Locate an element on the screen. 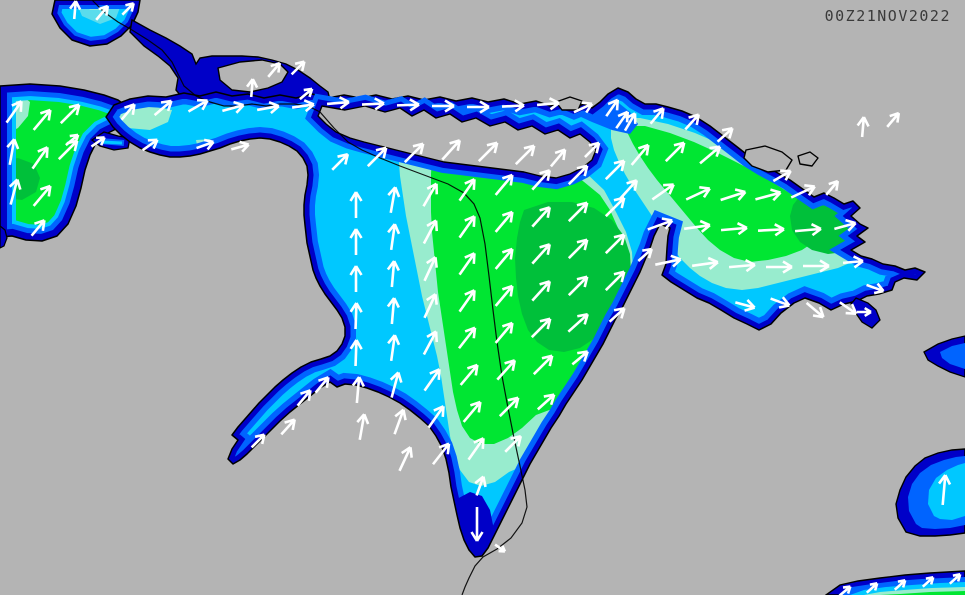 The image size is (965, 595). little-current-island is located at coordinates (569, 103).